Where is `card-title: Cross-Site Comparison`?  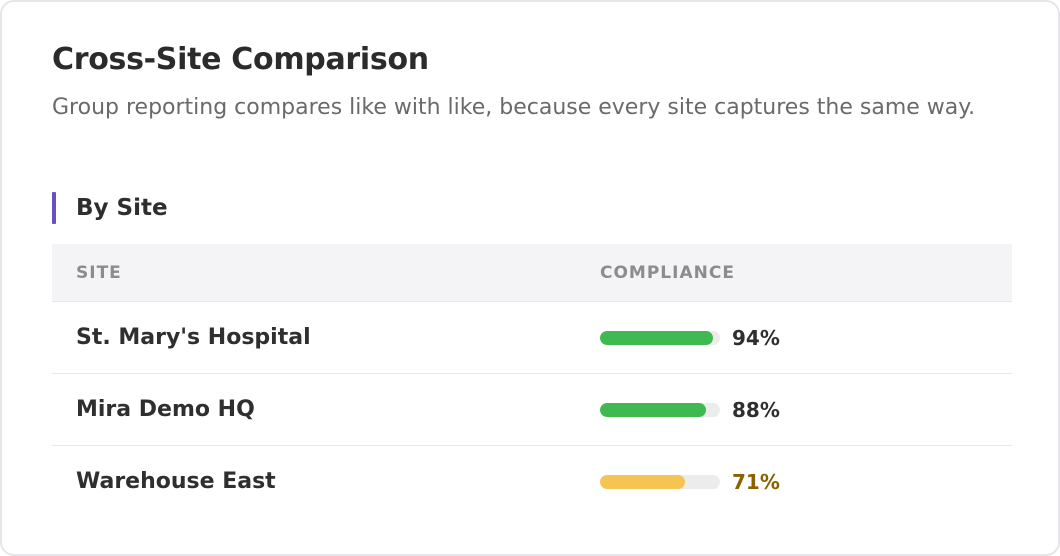 card-title: Cross-Site Comparison is located at coordinates (240, 59).